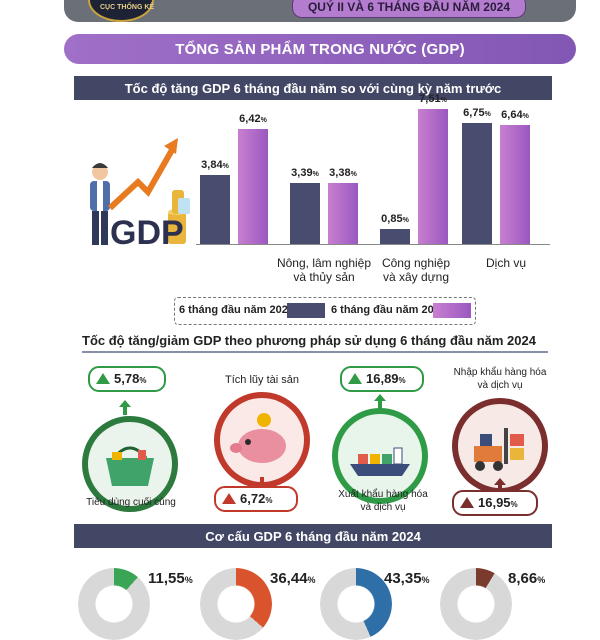  Describe the element at coordinates (236, 604) in the screenshot. I see `structure-donut-industry` at that location.